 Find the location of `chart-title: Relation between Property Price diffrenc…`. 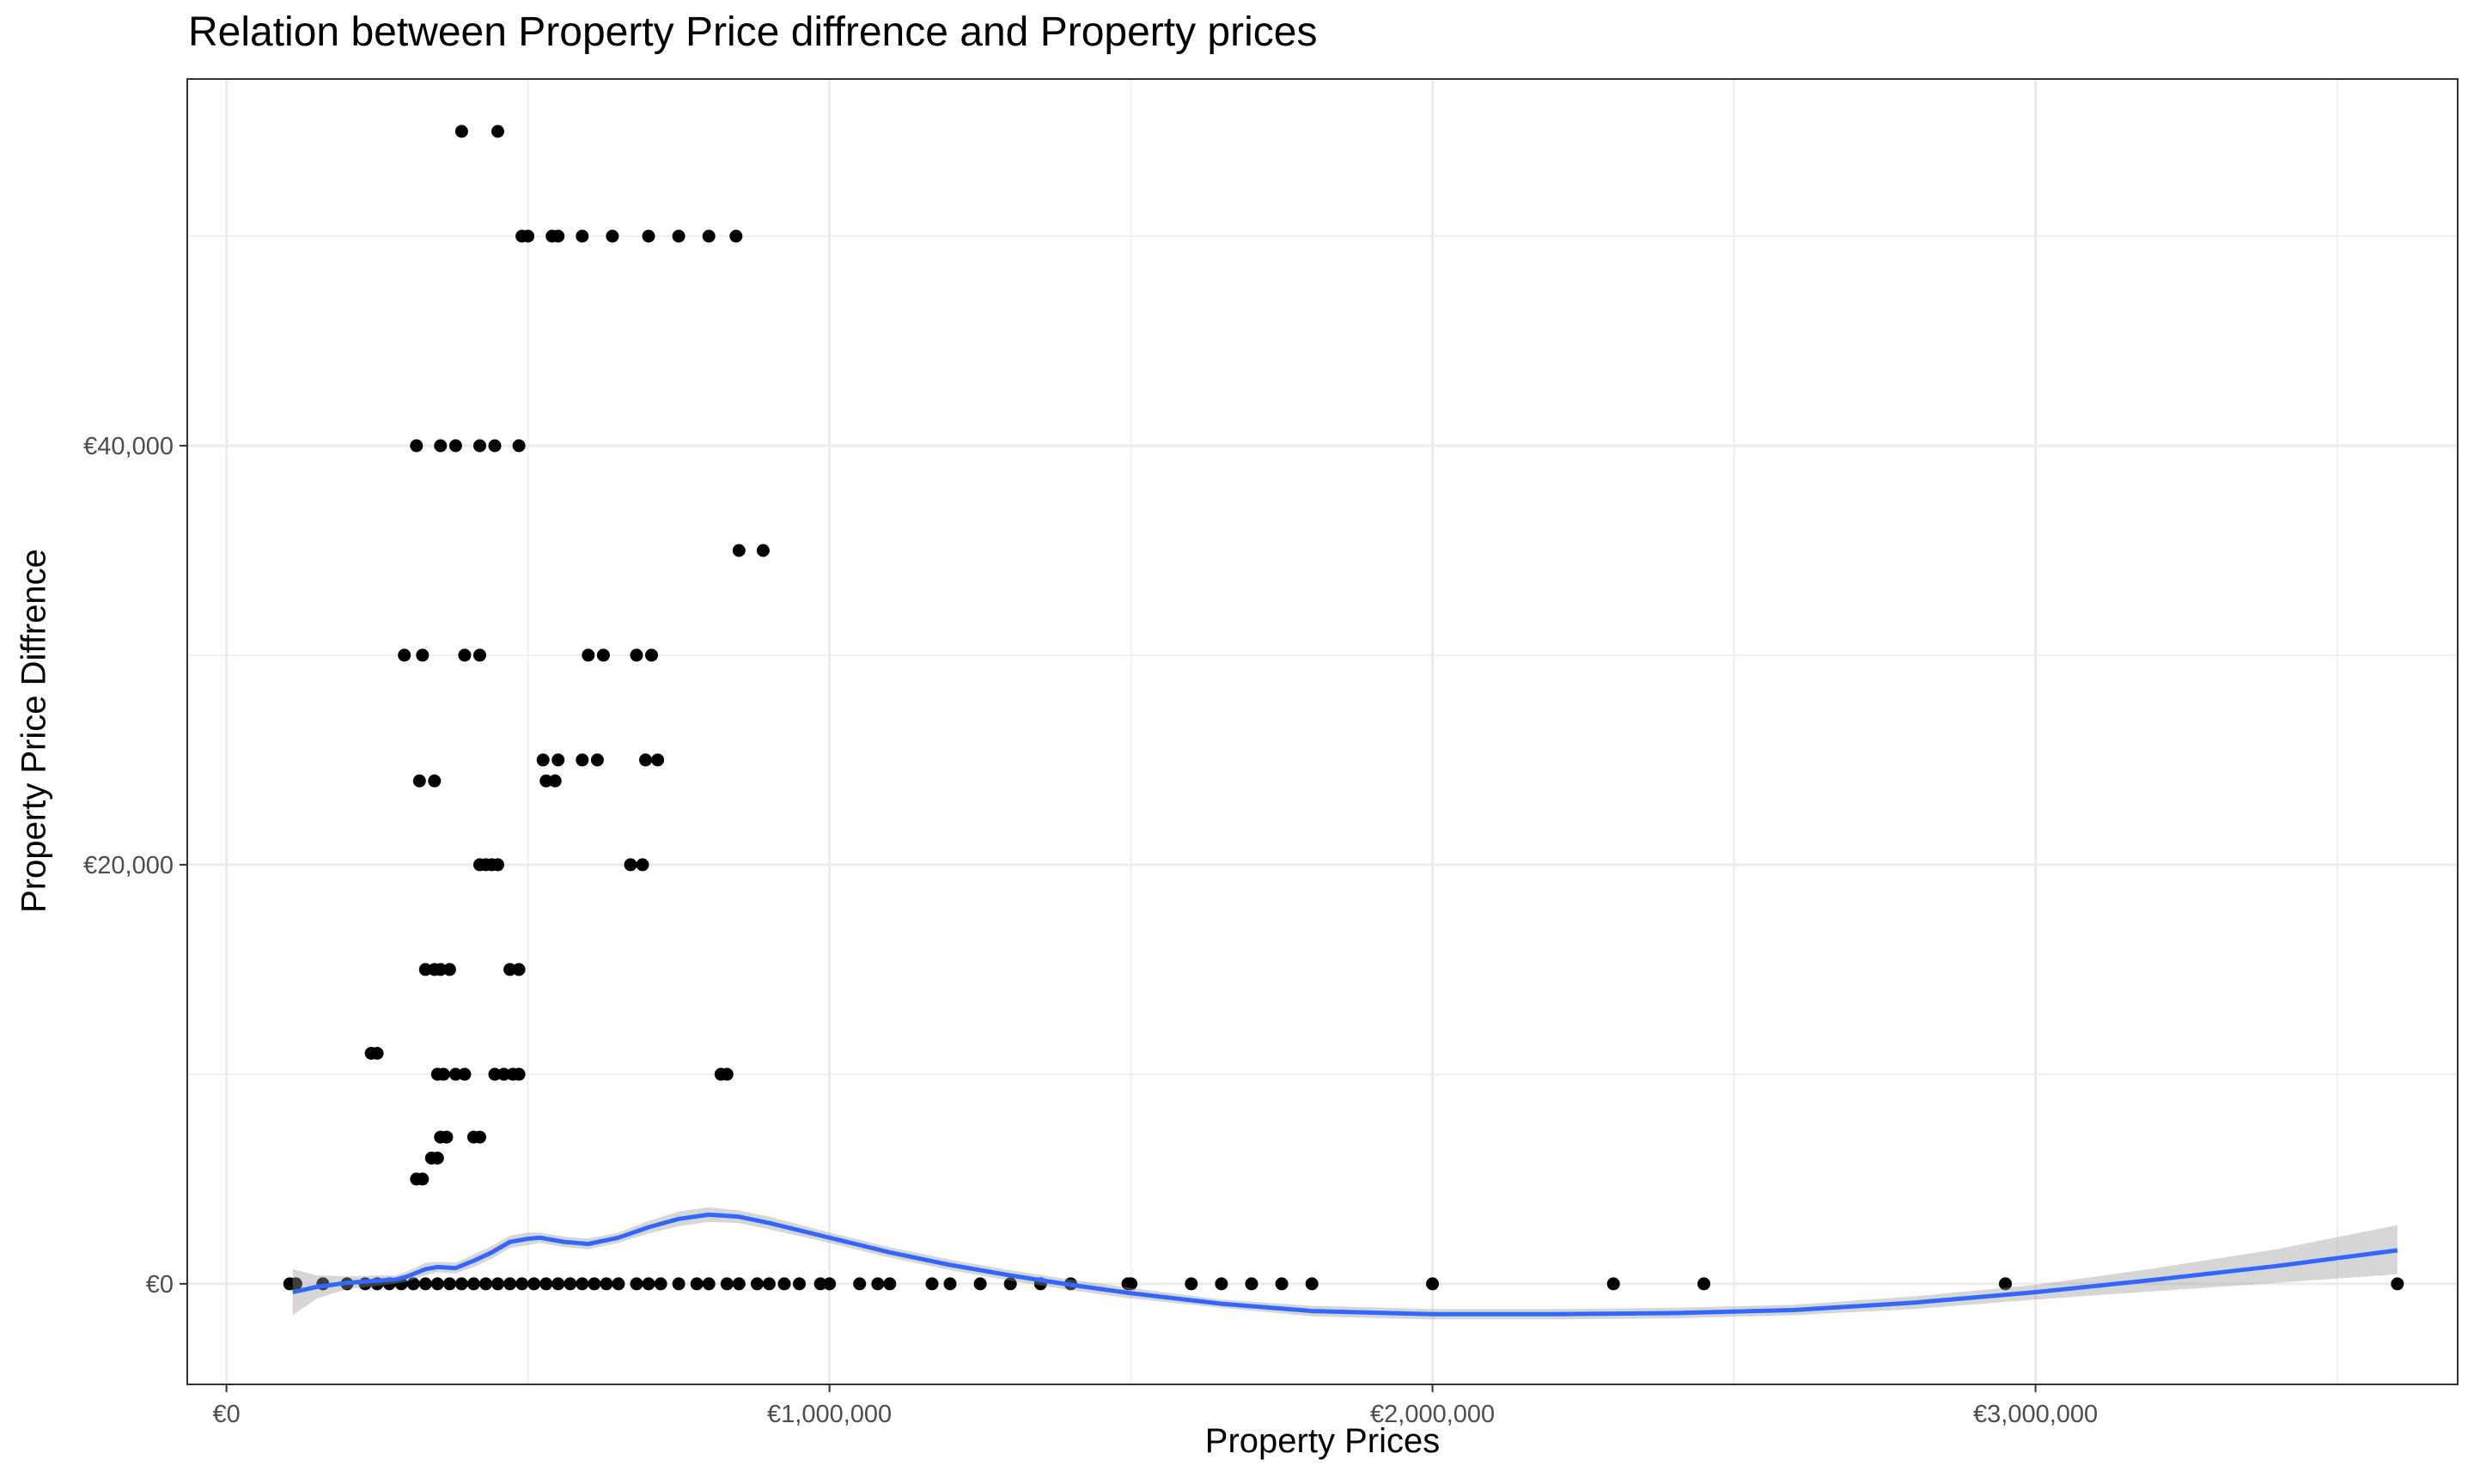

chart-title: Relation between Property Price diffrenc… is located at coordinates (753, 32).